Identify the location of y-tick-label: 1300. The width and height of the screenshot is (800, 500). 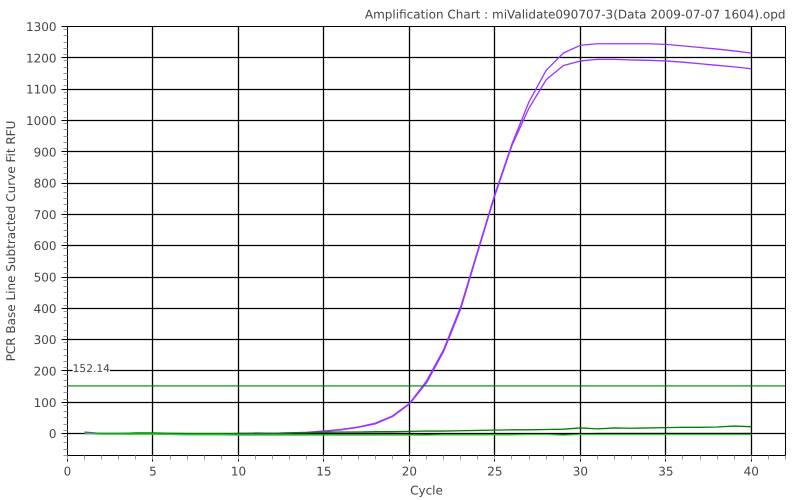
(41, 27).